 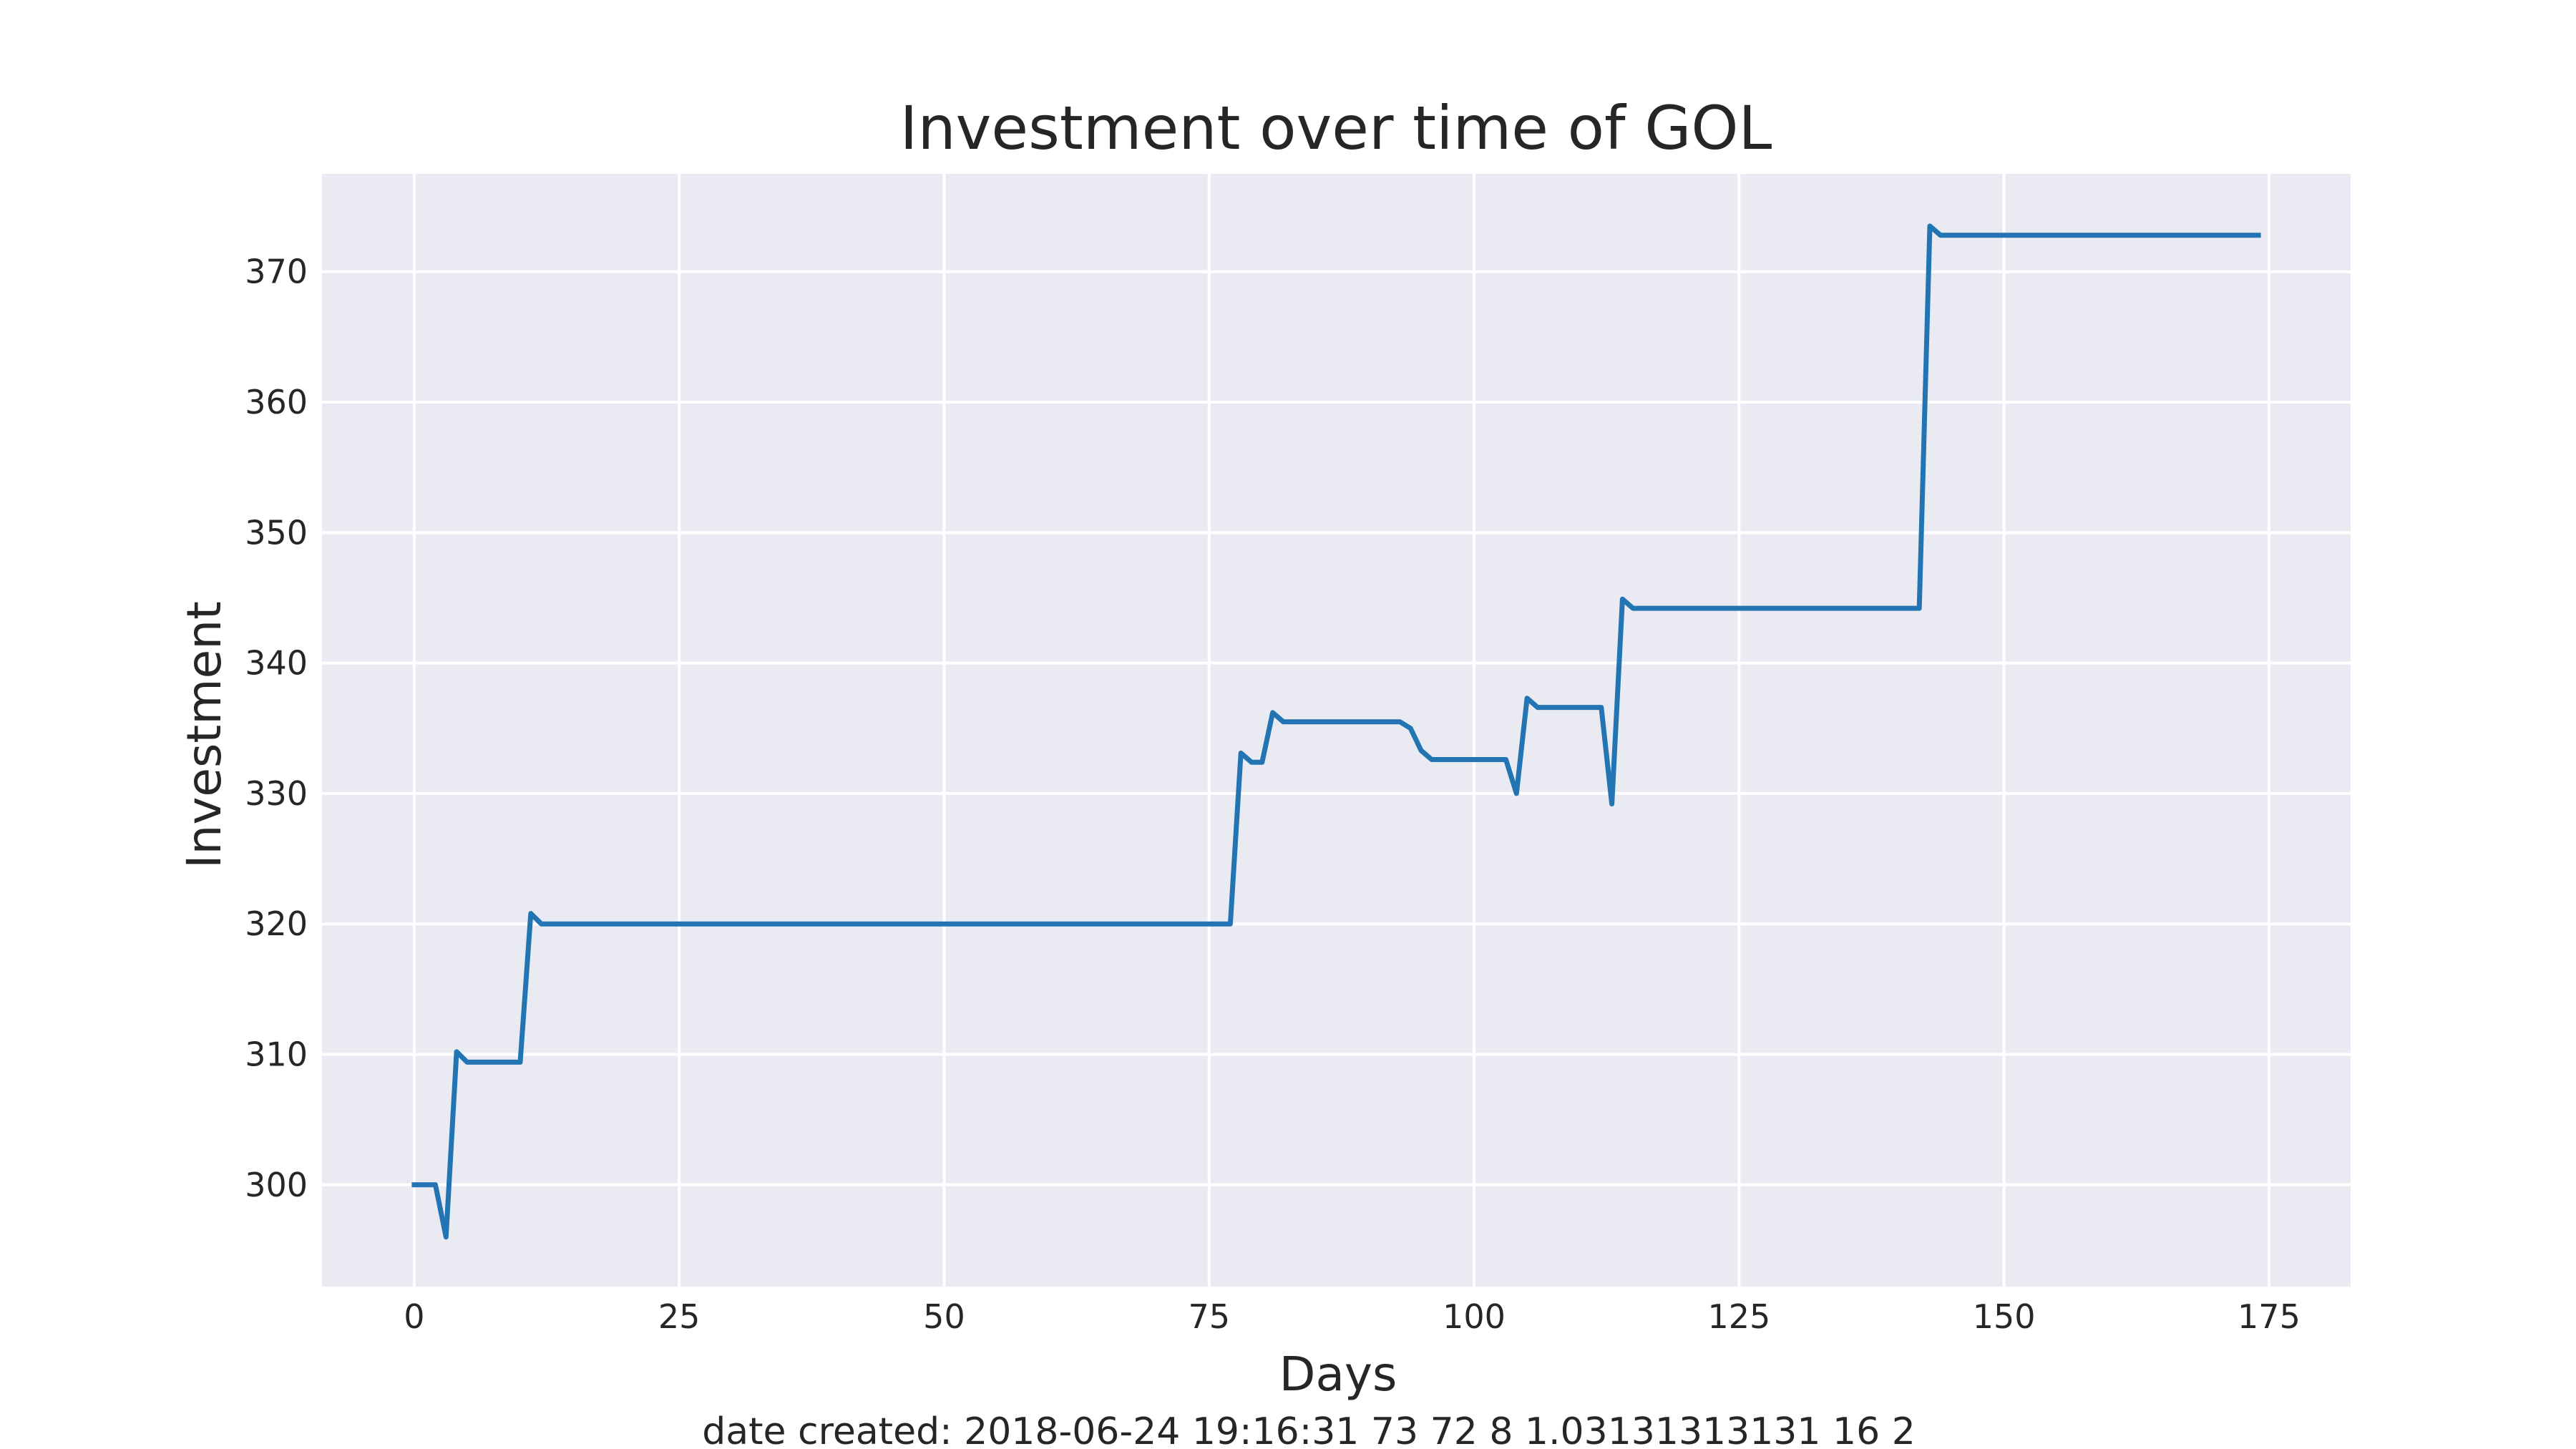 What do you see at coordinates (414, 1316) in the screenshot?
I see `x-tick-label: 0` at bounding box center [414, 1316].